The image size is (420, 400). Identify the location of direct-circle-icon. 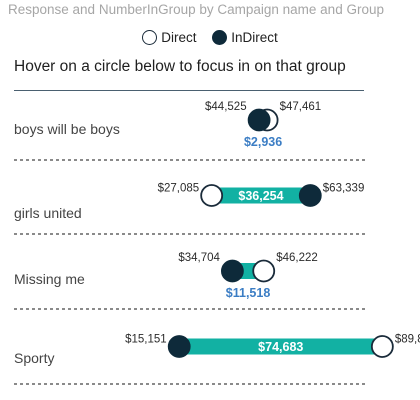
(150, 37).